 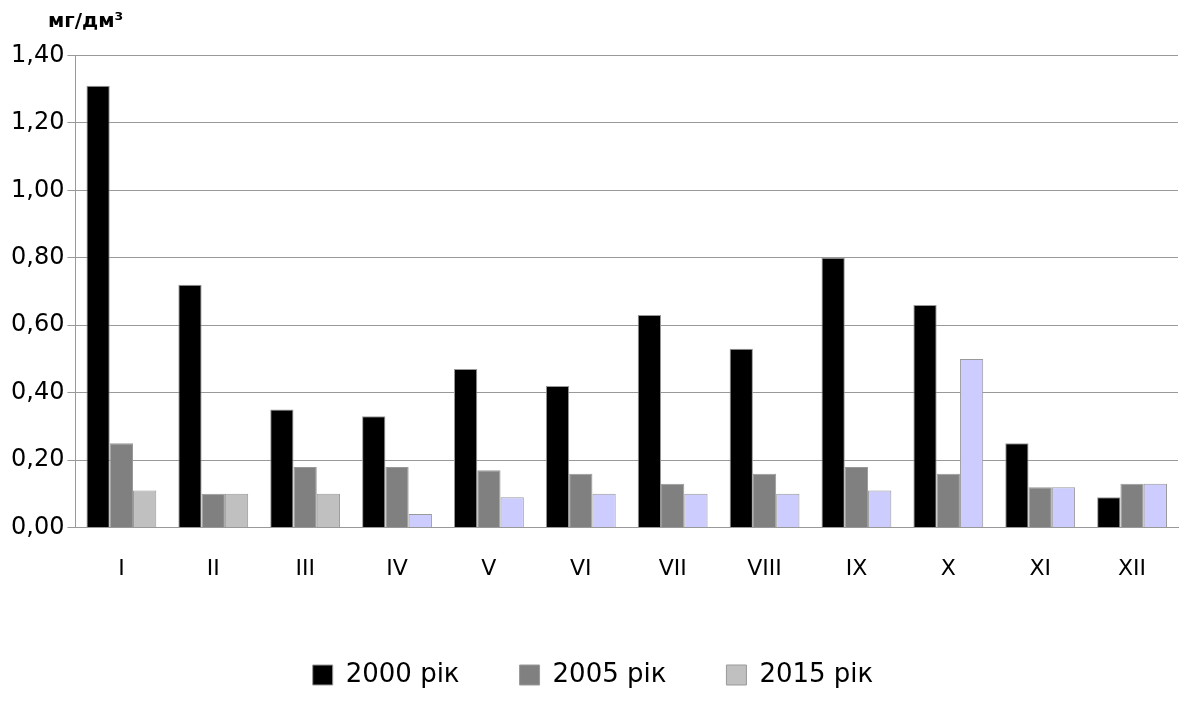 I want to click on x-tick-label: XI, so click(x=1040, y=567).